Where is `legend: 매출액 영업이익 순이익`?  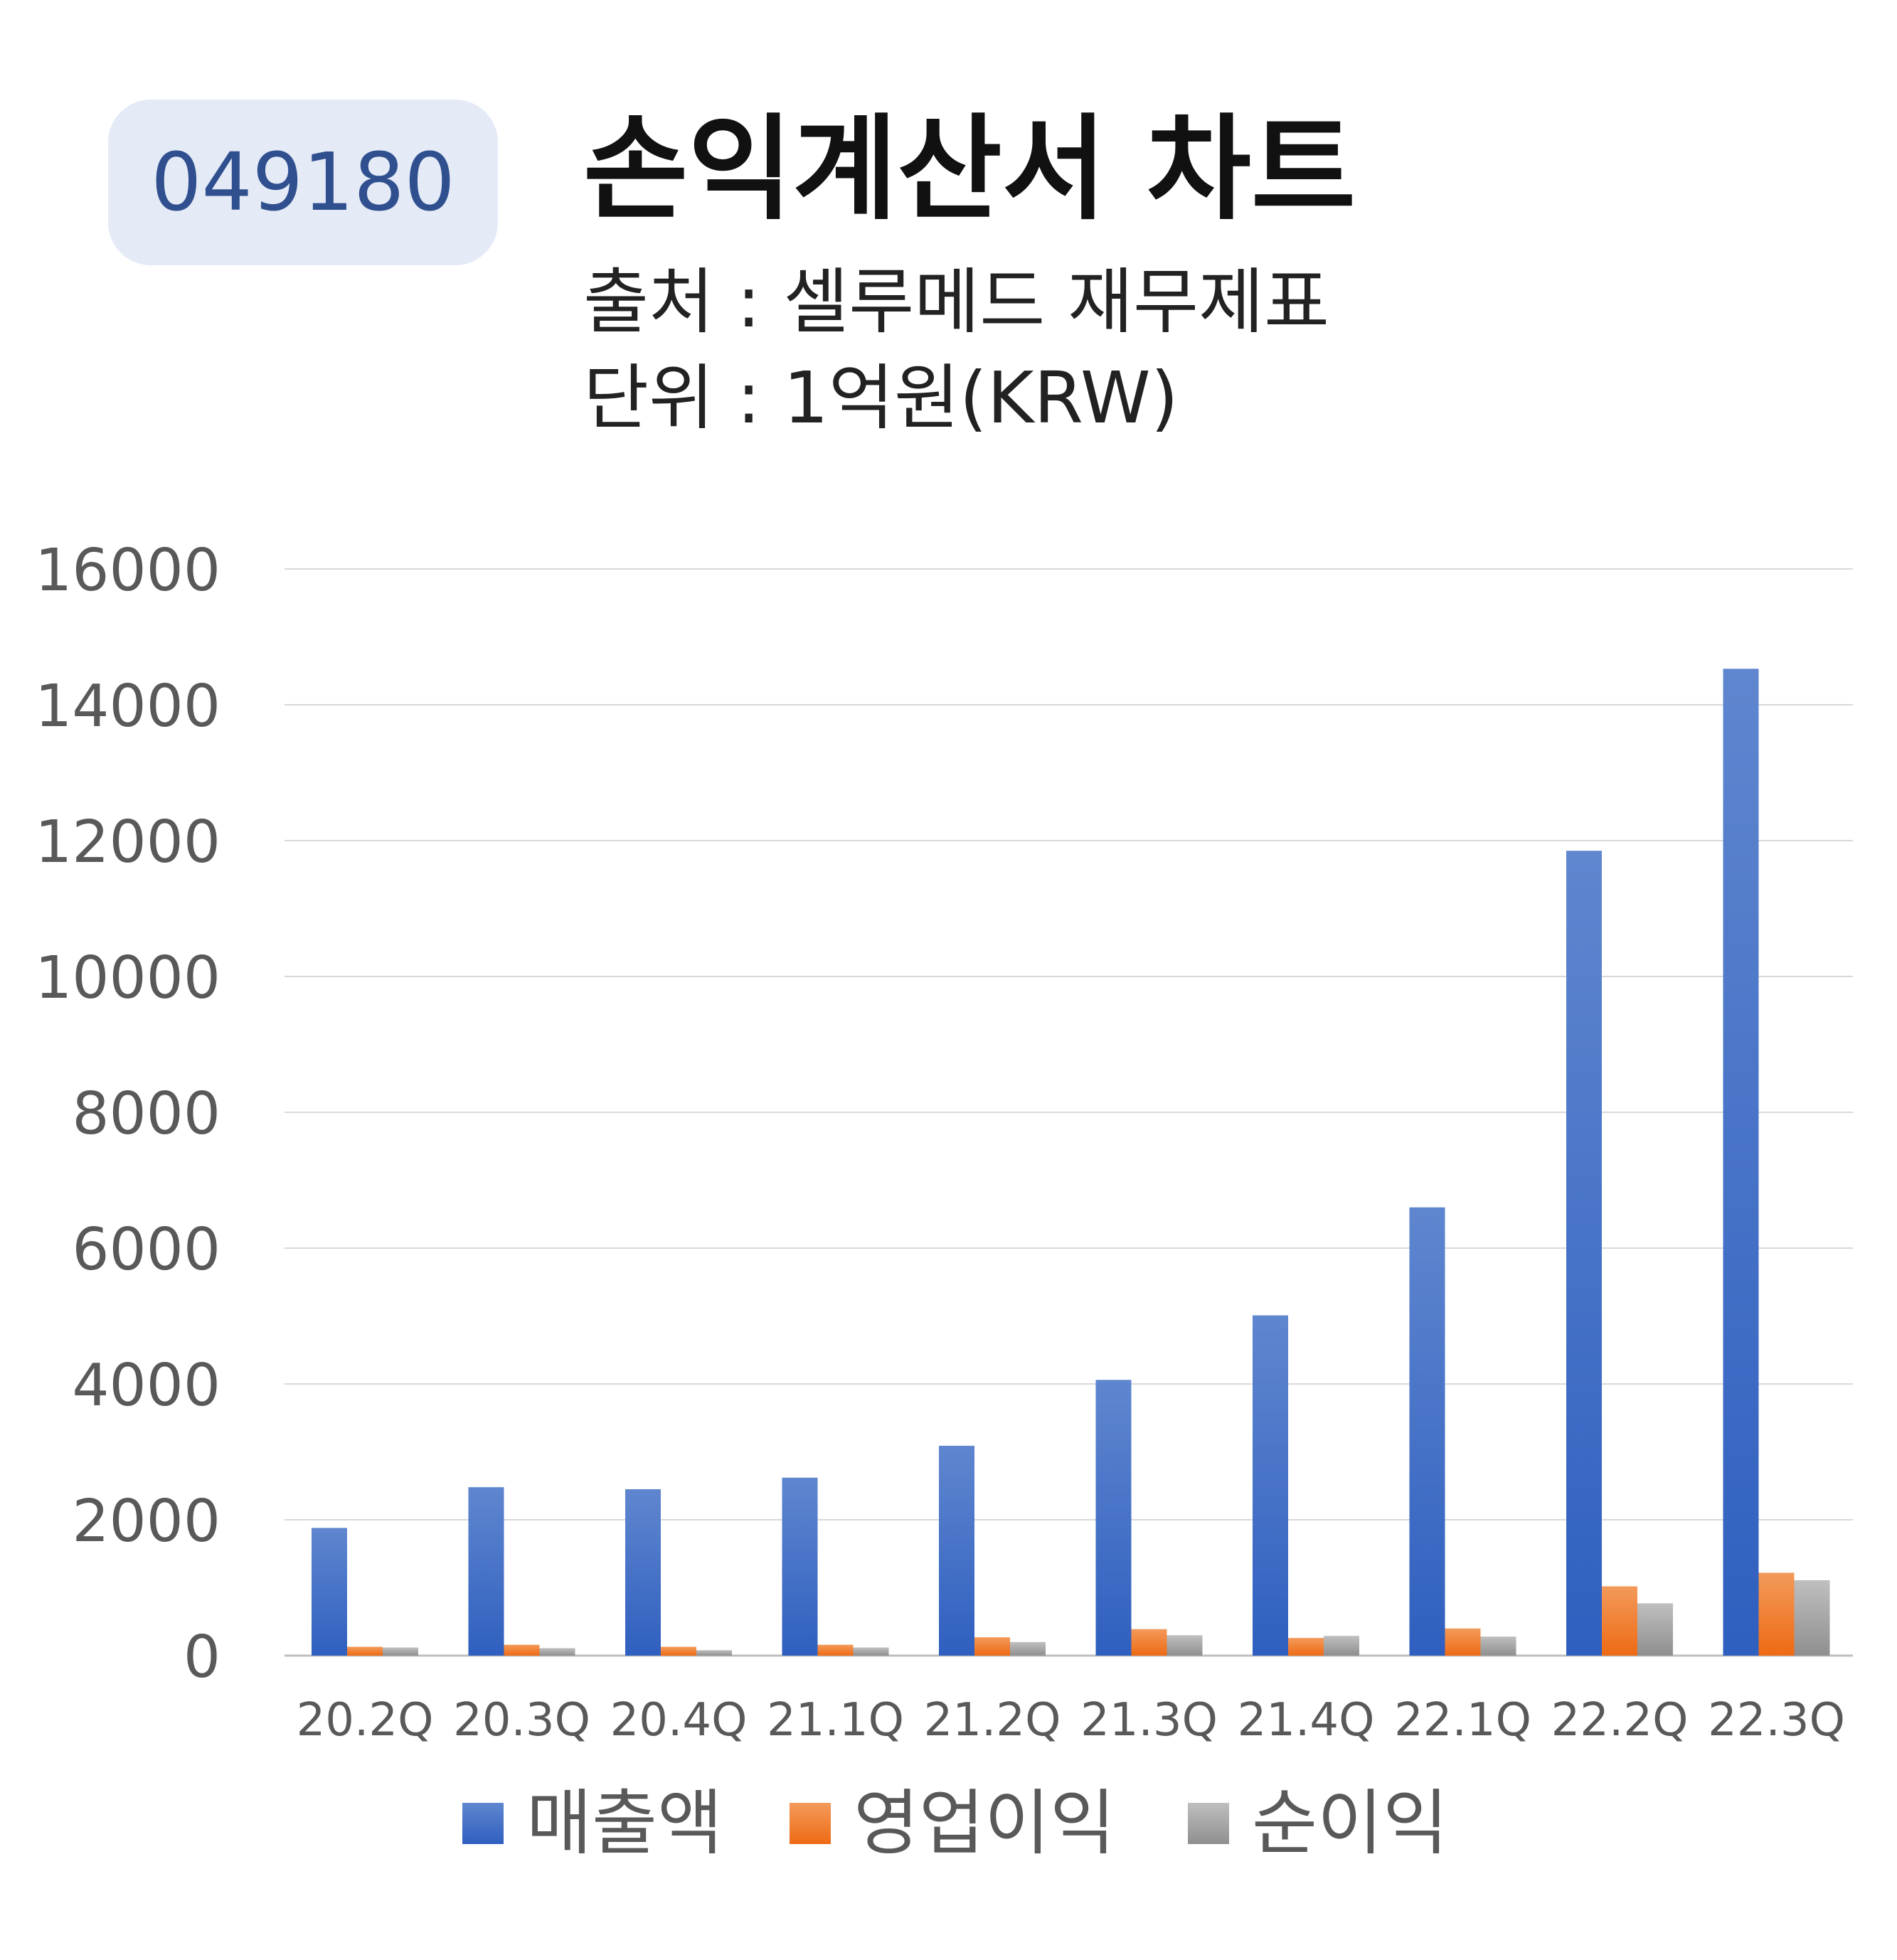 legend: 매출액 영업이익 순이익 is located at coordinates (955, 1823).